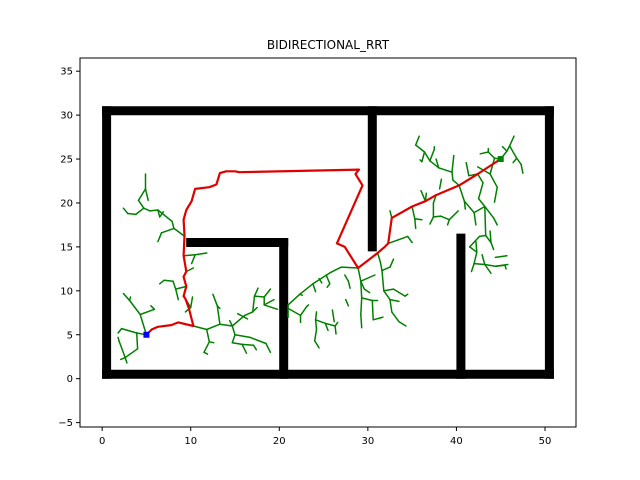  What do you see at coordinates (545, 441) in the screenshot?
I see `x-tick-label: 50` at bounding box center [545, 441].